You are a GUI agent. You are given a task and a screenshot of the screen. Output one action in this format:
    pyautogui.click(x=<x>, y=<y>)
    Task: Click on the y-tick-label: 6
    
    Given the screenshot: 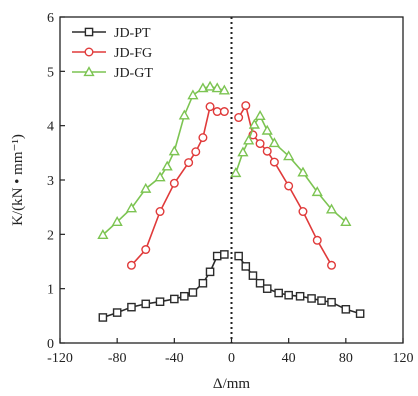 What is the action you would take?
    pyautogui.click(x=50, y=18)
    